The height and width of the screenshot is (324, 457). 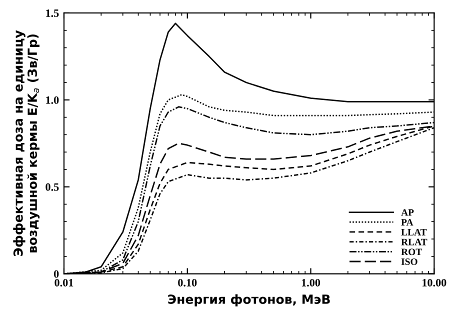 I want to click on legend-label: AP, so click(x=407, y=212).